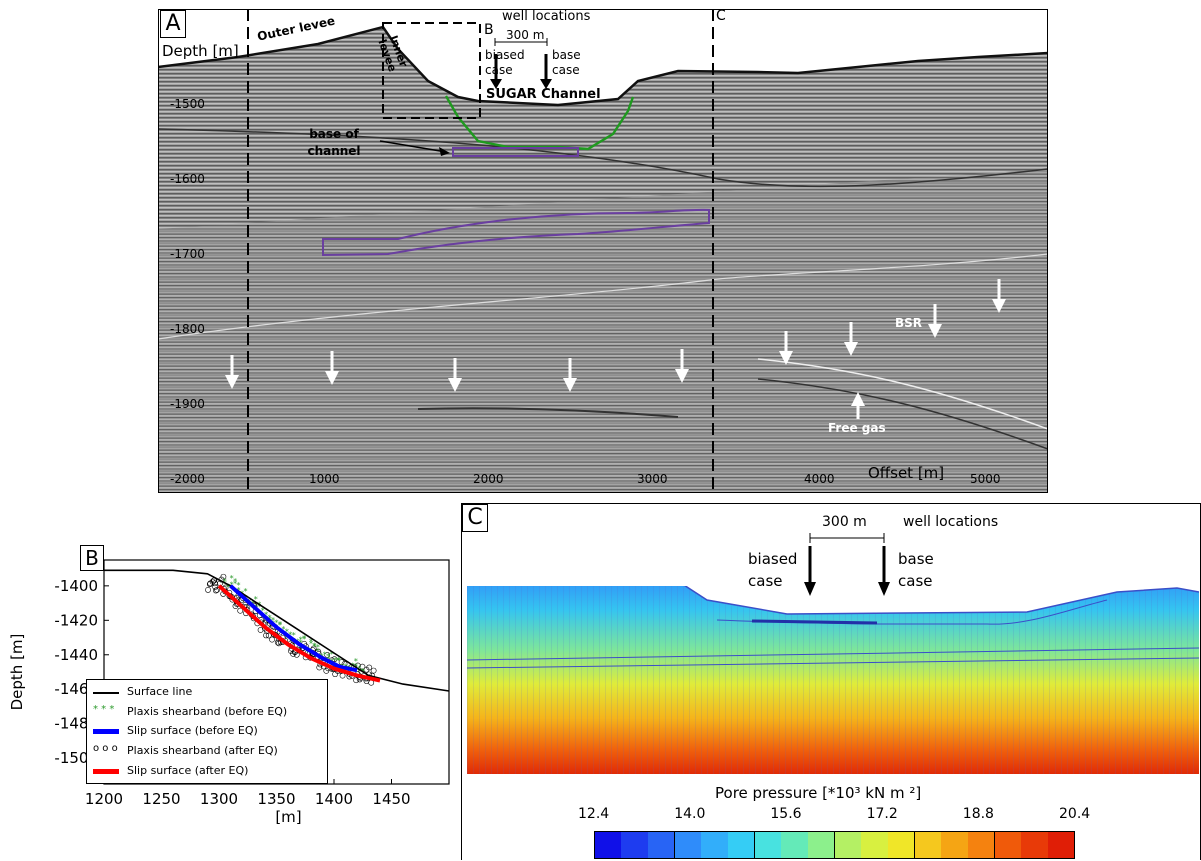 The width and height of the screenshot is (1201, 861). I want to click on scale-300m-label: 300 m, so click(525, 35).